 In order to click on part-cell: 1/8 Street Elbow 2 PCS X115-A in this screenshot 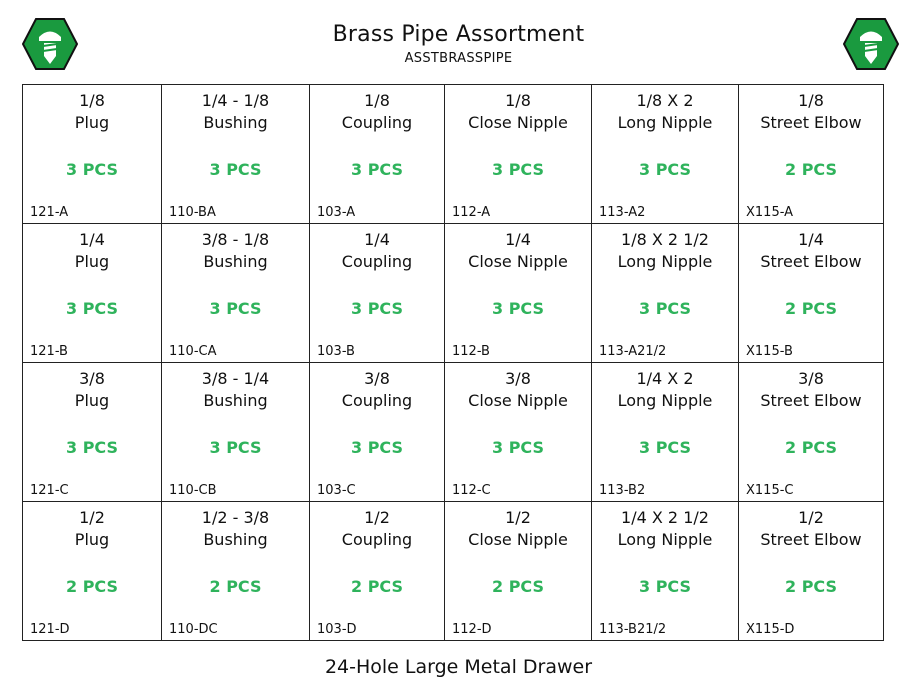, I will do `click(811, 154)`.